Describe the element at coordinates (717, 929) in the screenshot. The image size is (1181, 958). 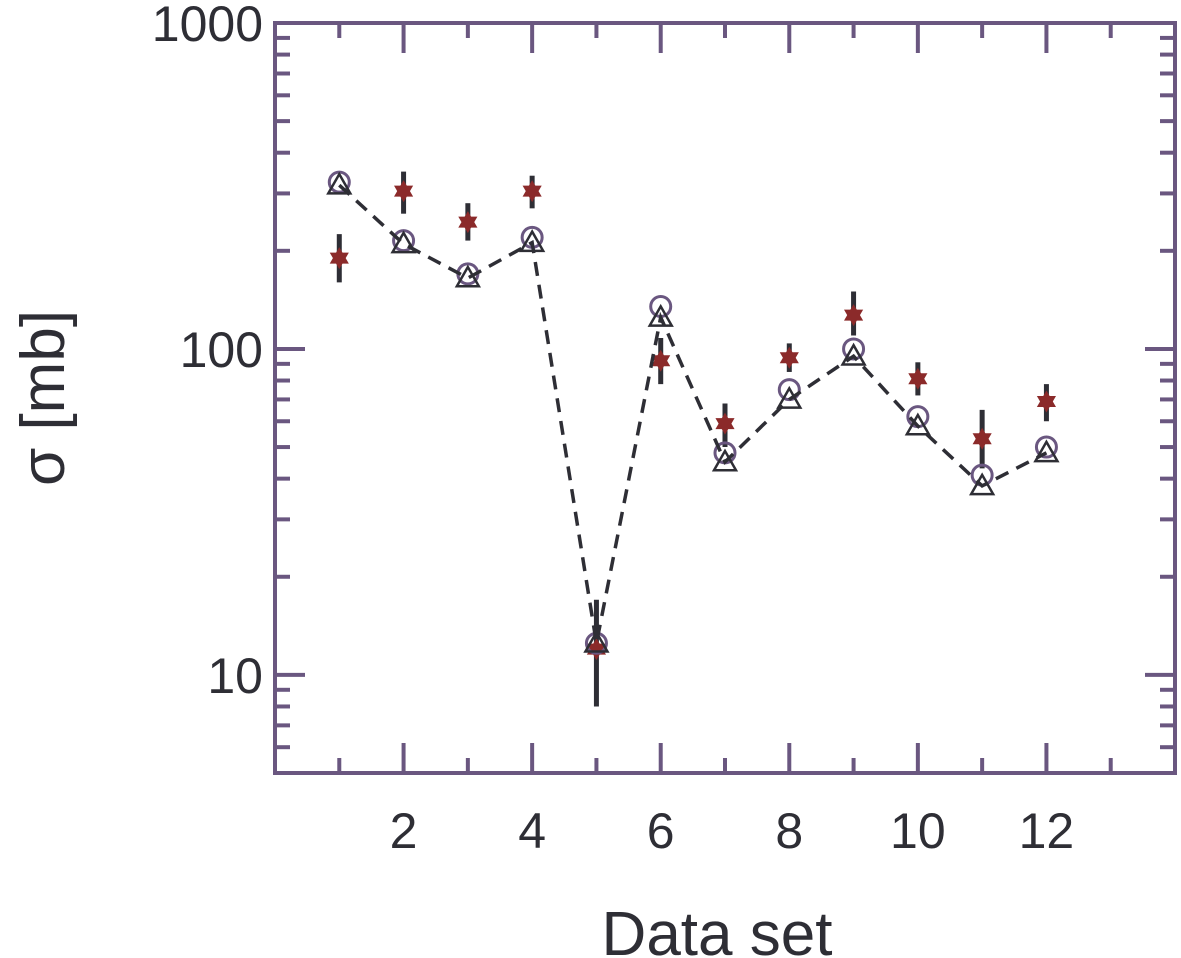
I see `x-axis-label: Data set` at that location.